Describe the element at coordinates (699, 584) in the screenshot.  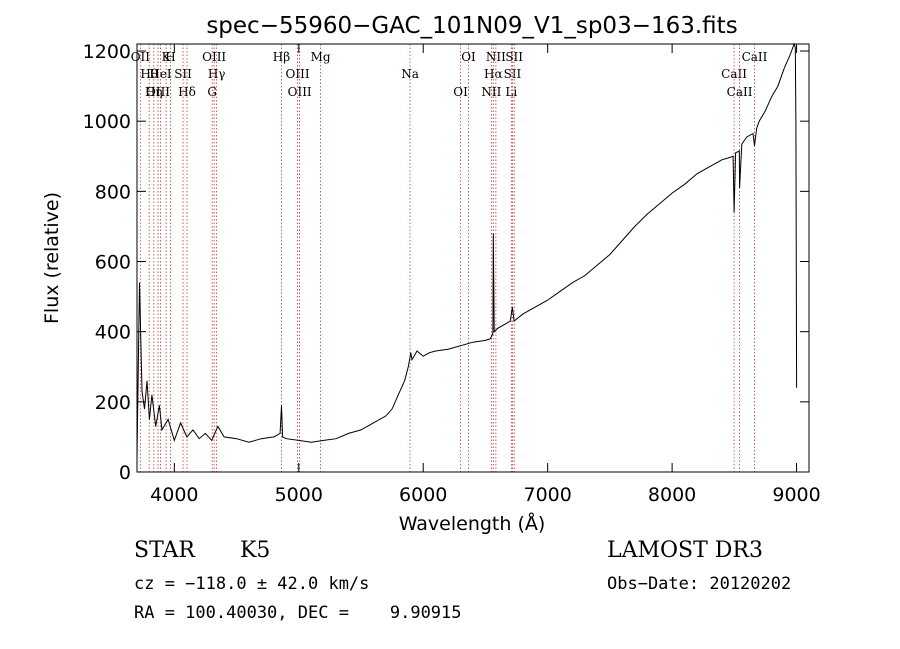
I see `obs-date: Obs−Date: 20120202` at that location.